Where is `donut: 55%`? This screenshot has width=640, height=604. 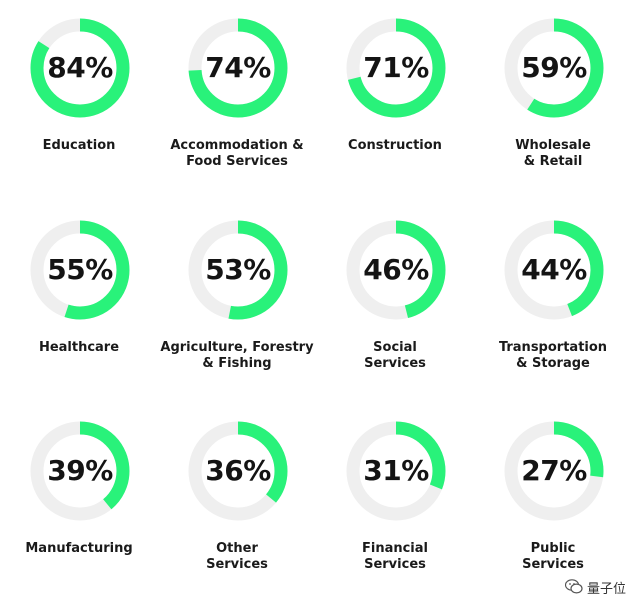
donut: 55% is located at coordinates (80, 270).